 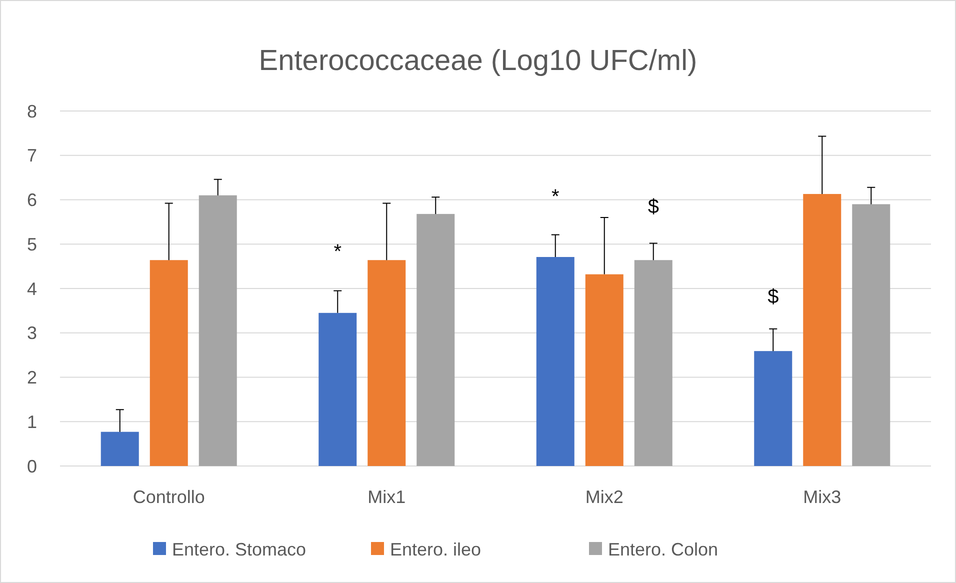 What do you see at coordinates (663, 549) in the screenshot?
I see `legend-label: Entero. Colon` at bounding box center [663, 549].